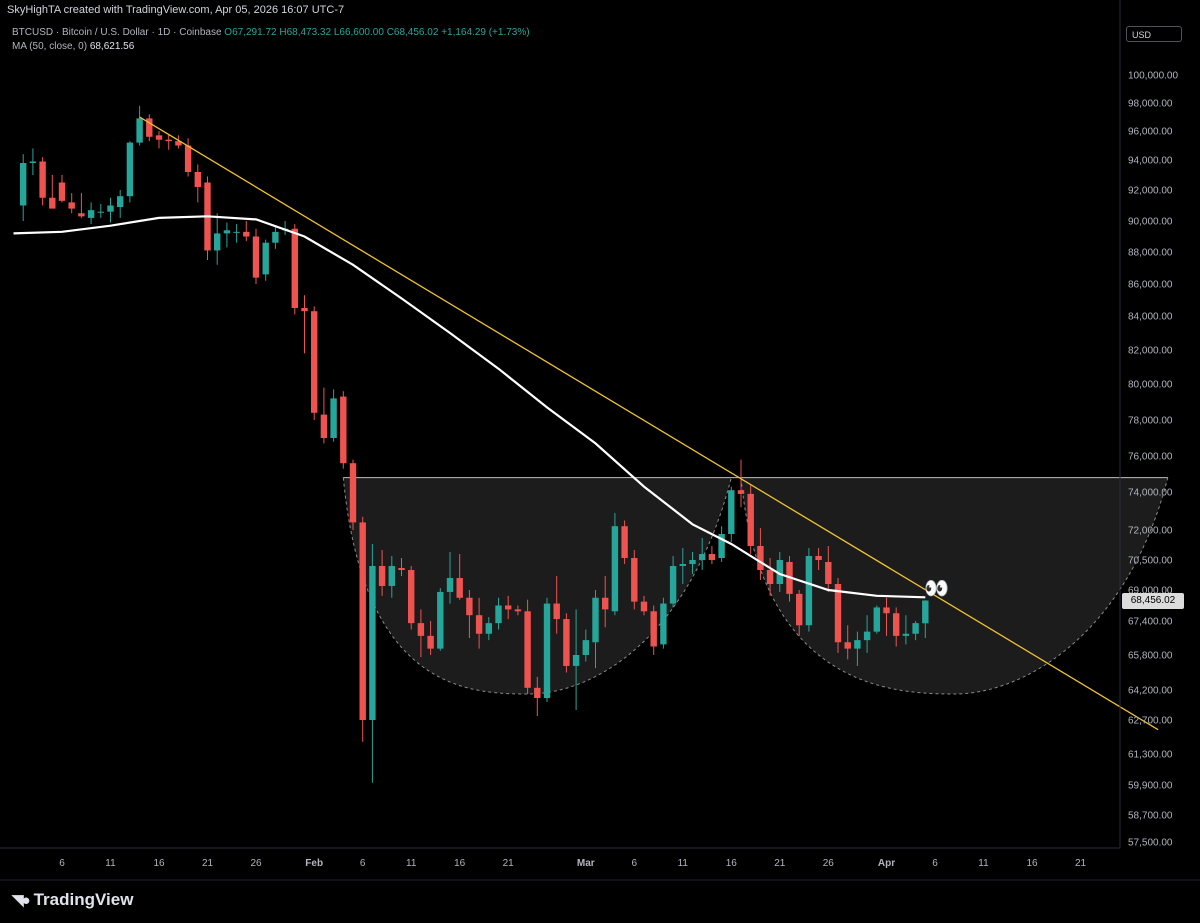 Image resolution: width=1200 pixels, height=923 pixels. Describe the element at coordinates (1150, 132) in the screenshot. I see `y-tick-label: 96,000.00` at that location.